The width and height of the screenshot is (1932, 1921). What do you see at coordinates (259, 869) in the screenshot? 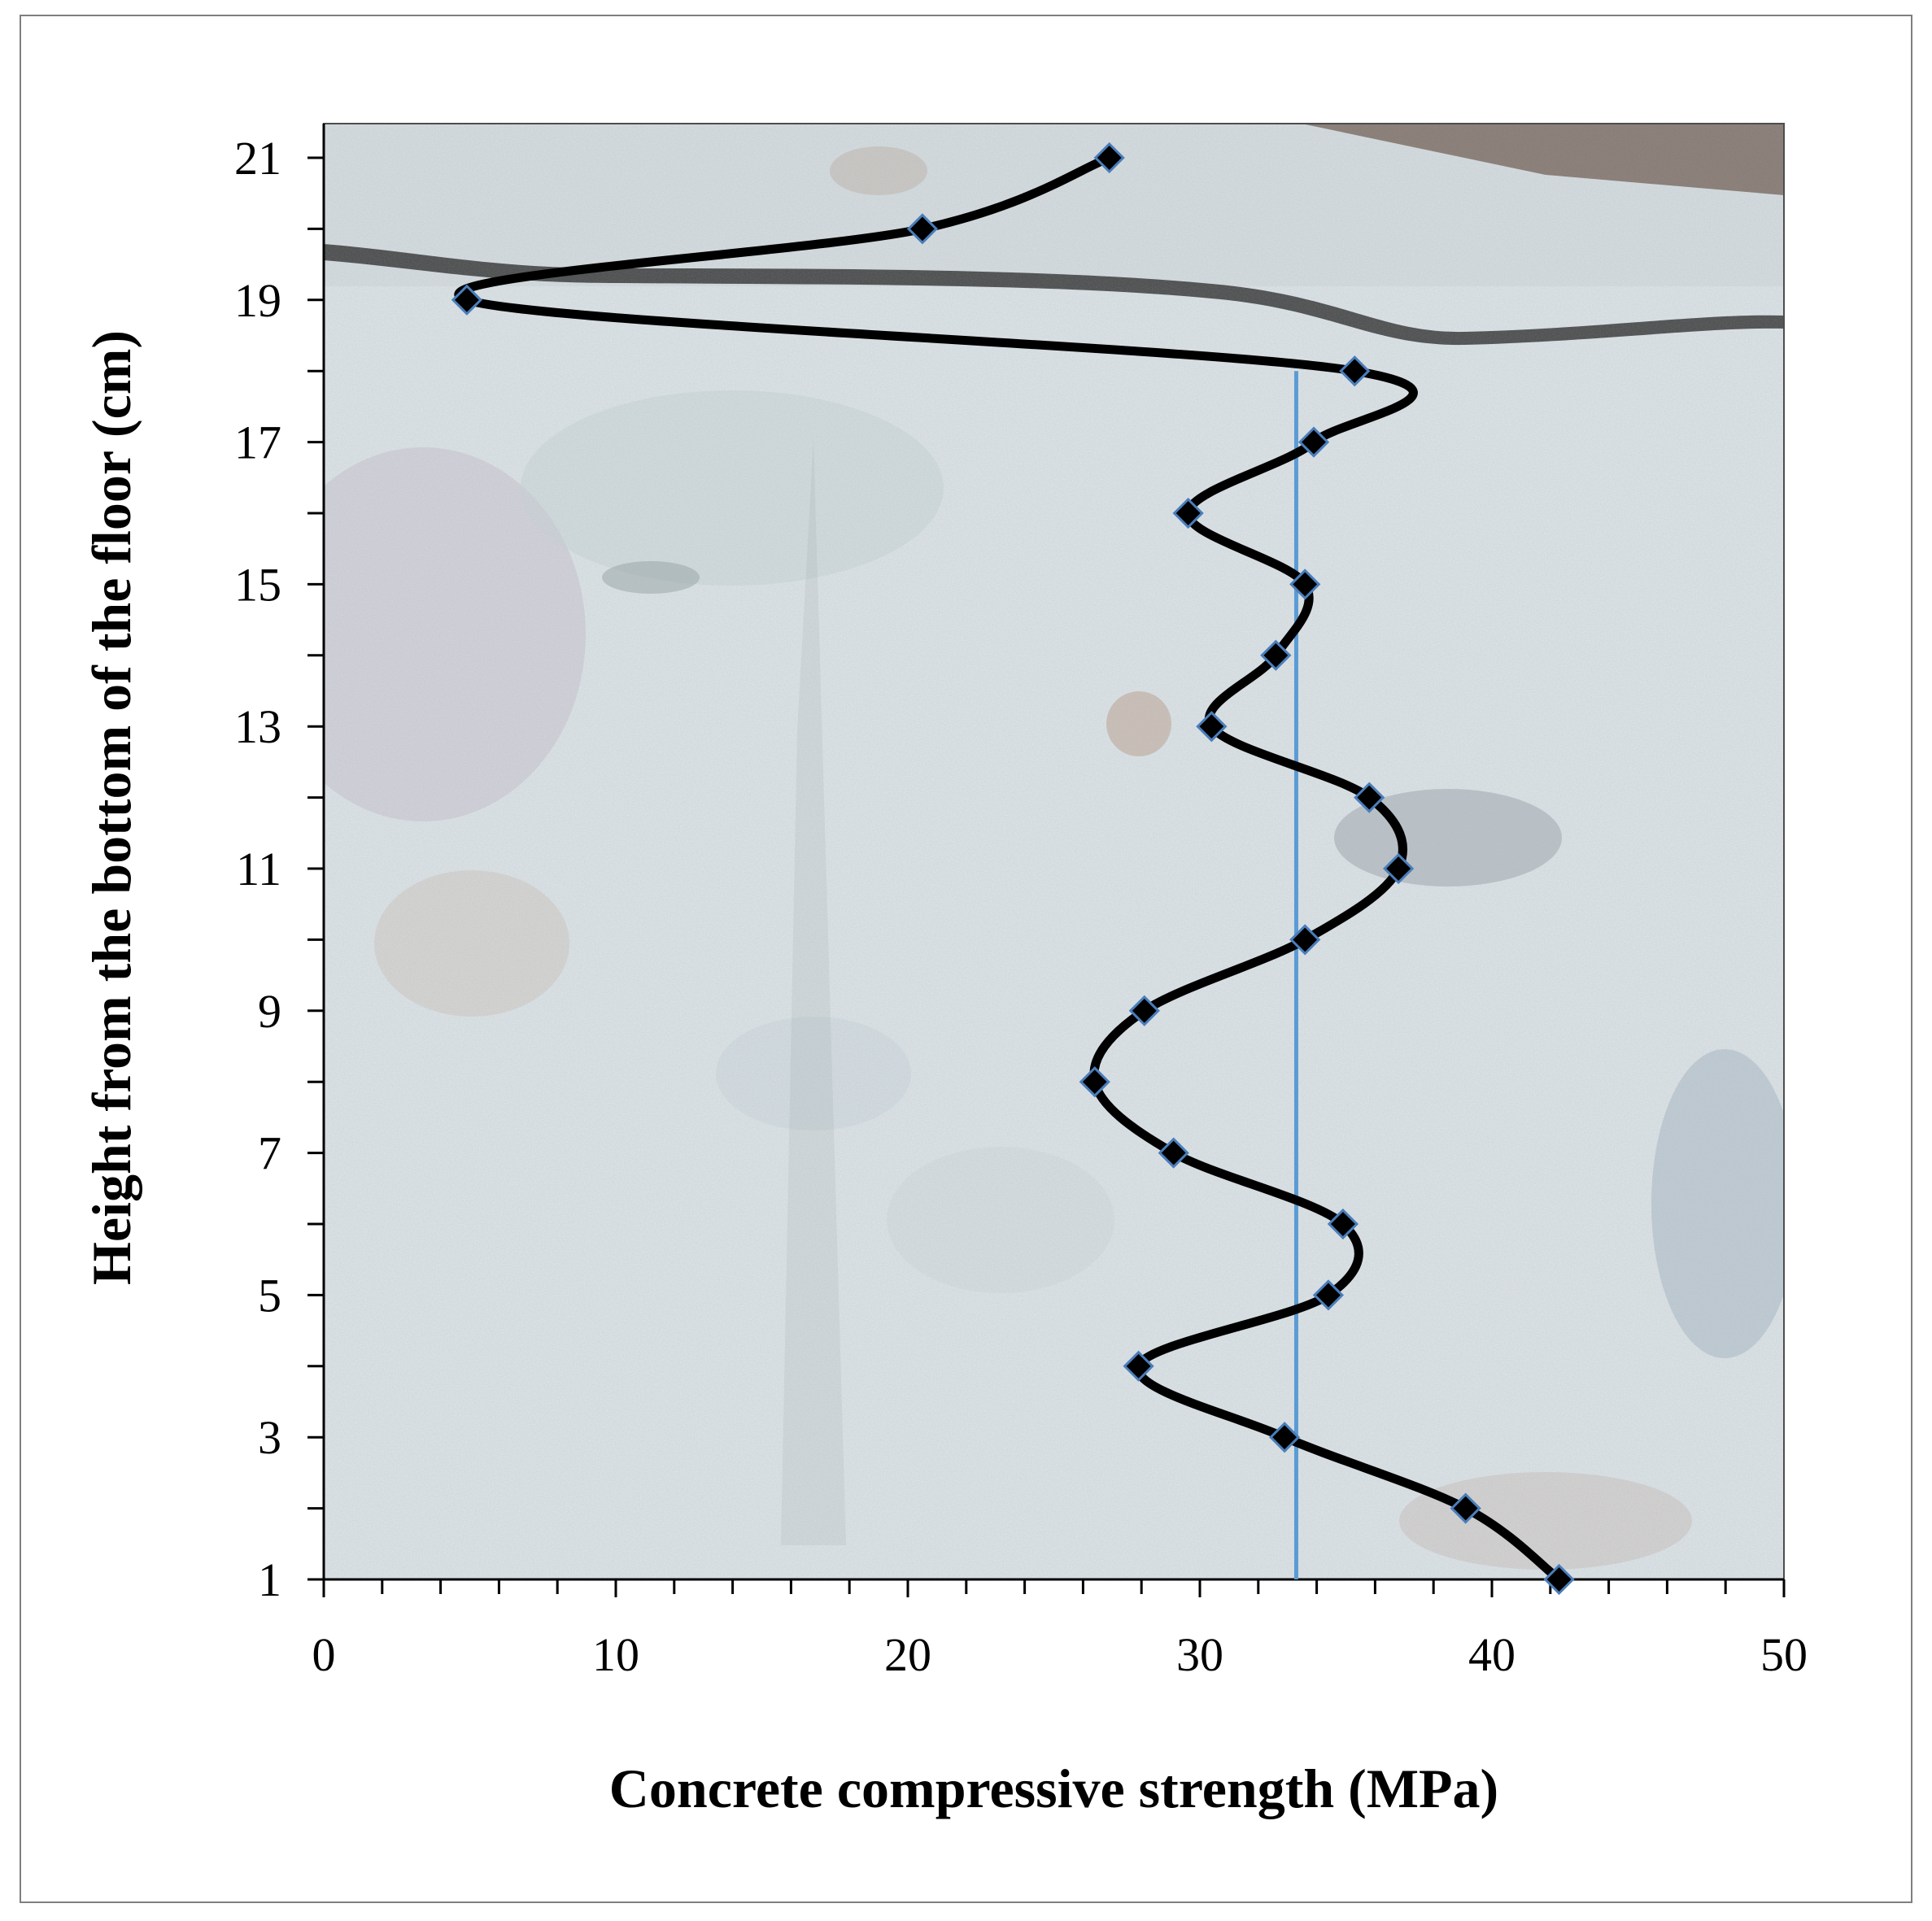
I see `y-tick-label: 11` at bounding box center [259, 869].